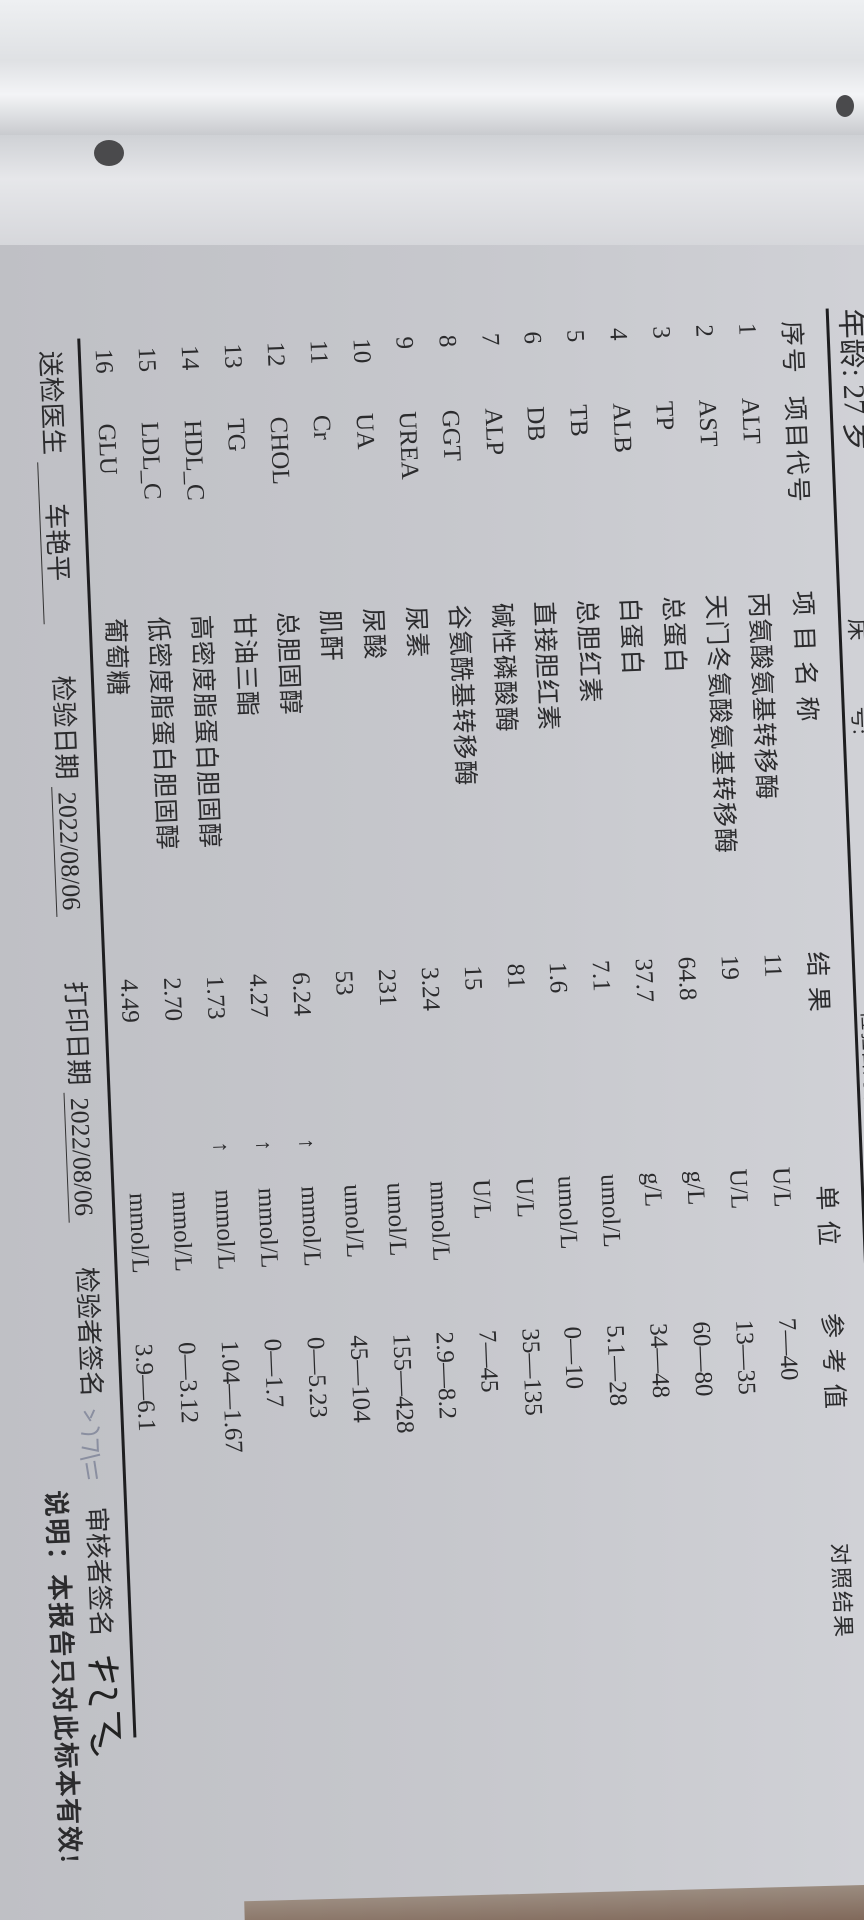  Describe the element at coordinates (848, 380) in the screenshot. I see `age-field: 年龄: 27 岁` at that location.